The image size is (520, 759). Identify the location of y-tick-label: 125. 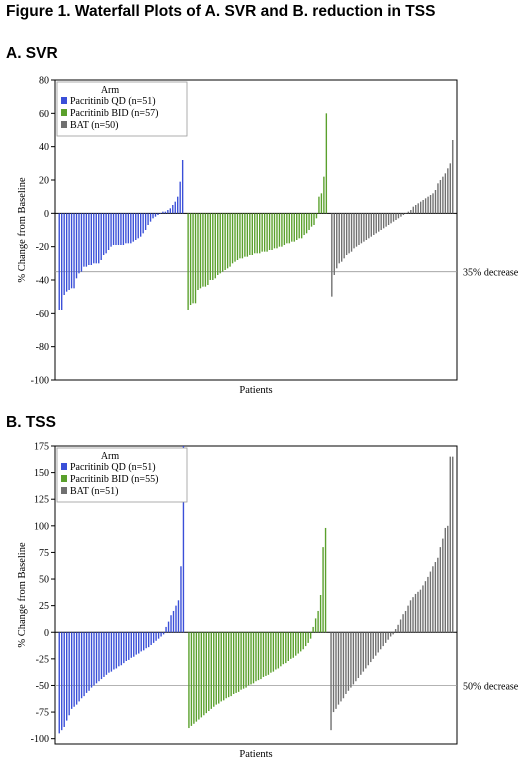
(41, 500).